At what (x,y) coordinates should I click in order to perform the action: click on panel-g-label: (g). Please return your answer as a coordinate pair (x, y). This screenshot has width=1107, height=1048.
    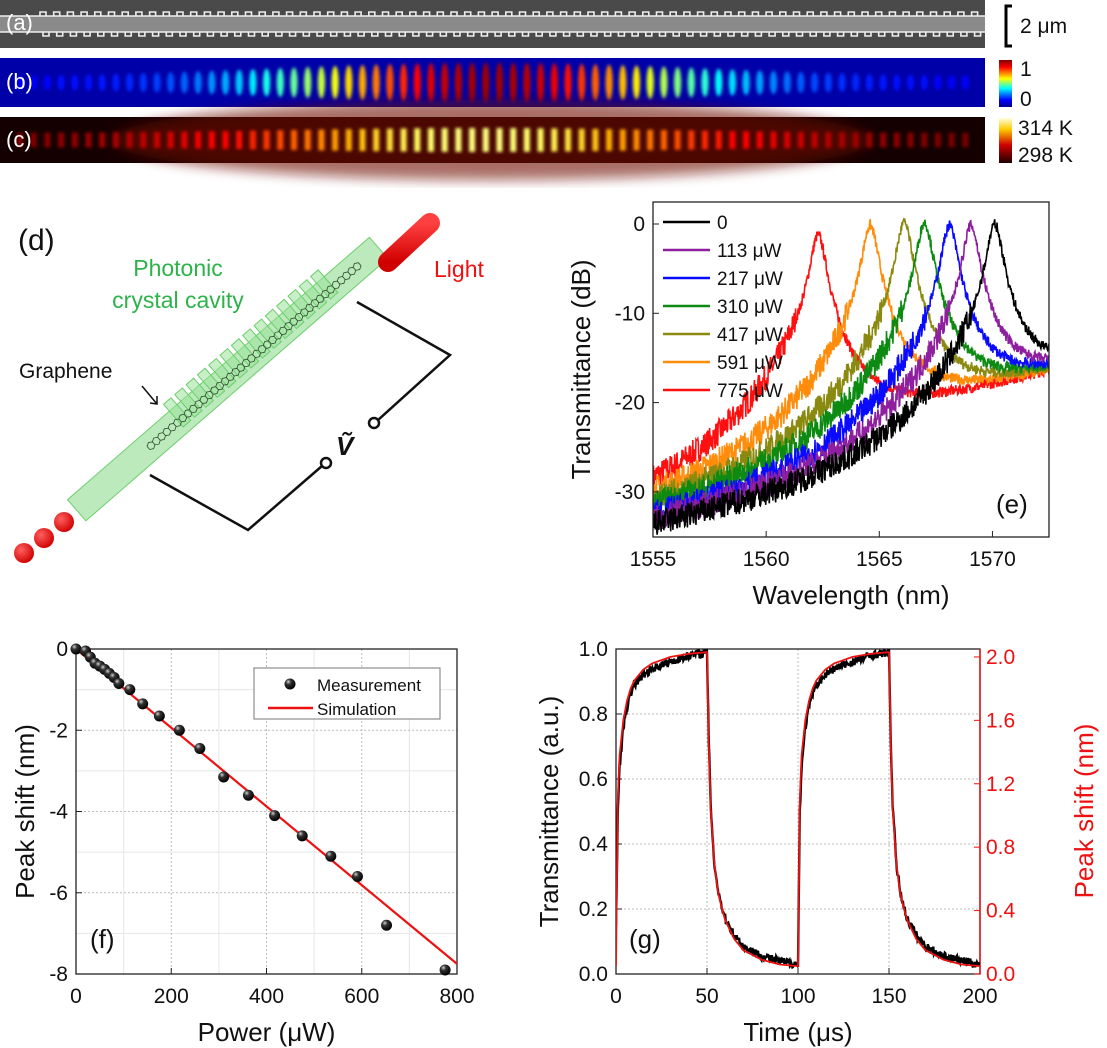
    Looking at the image, I should click on (645, 939).